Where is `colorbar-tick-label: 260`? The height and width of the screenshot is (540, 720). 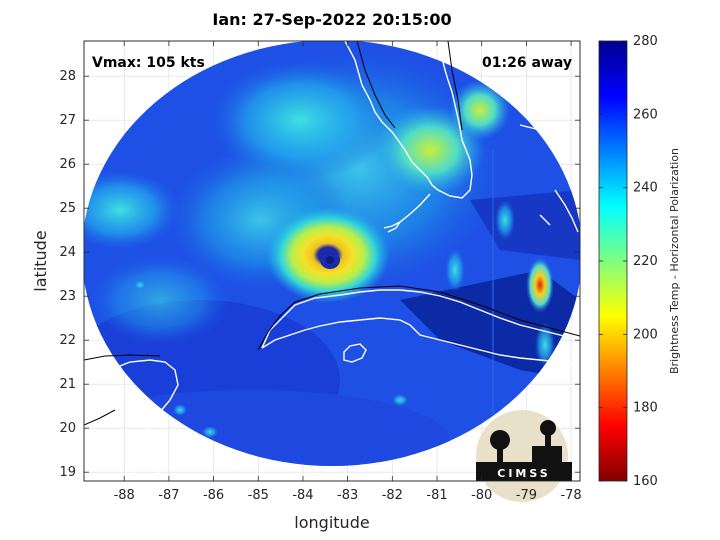 colorbar-tick-label: 260 is located at coordinates (645, 114).